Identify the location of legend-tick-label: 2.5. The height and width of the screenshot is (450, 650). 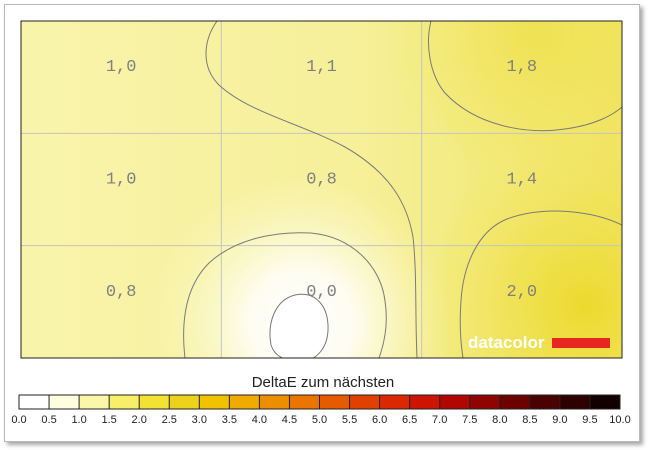
(169, 420).